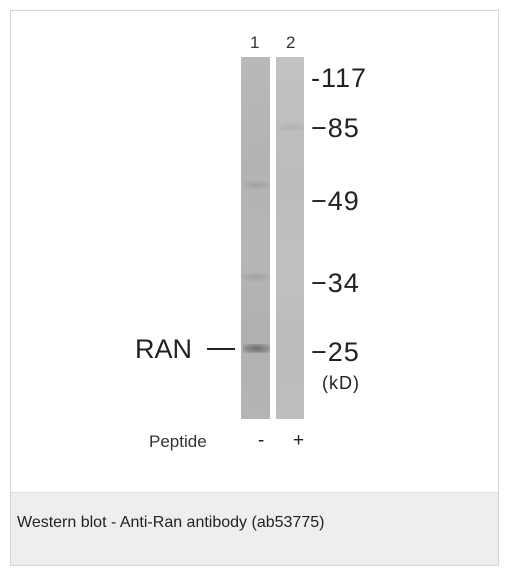  Describe the element at coordinates (341, 383) in the screenshot. I see `unit-label: (kD)` at that location.